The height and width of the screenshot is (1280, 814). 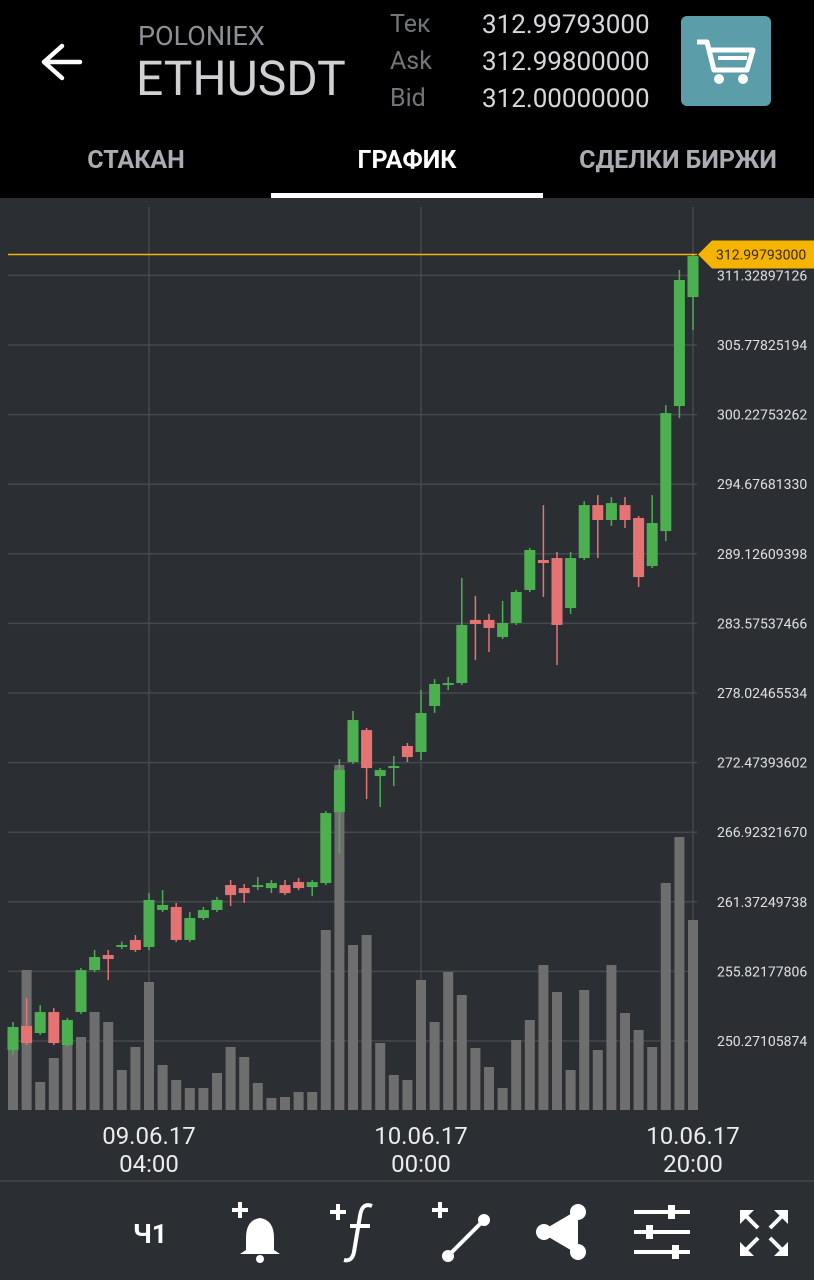 What do you see at coordinates (410, 24) in the screenshot?
I see `quote-label: Тек` at bounding box center [410, 24].